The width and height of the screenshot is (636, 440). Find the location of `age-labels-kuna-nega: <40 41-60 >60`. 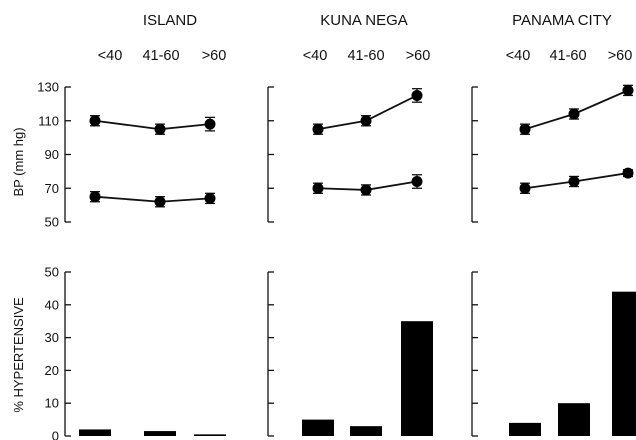

age-labels-kuna-nega: <40 41-60 >60 is located at coordinates (367, 56).